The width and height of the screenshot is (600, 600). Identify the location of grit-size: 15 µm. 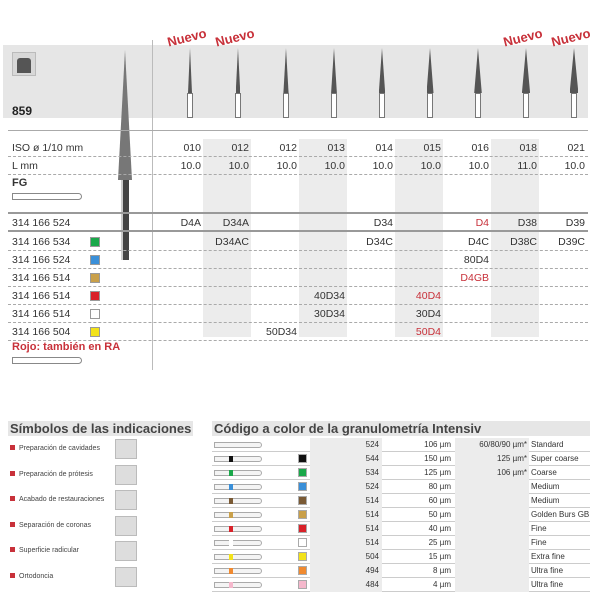
(439, 556).